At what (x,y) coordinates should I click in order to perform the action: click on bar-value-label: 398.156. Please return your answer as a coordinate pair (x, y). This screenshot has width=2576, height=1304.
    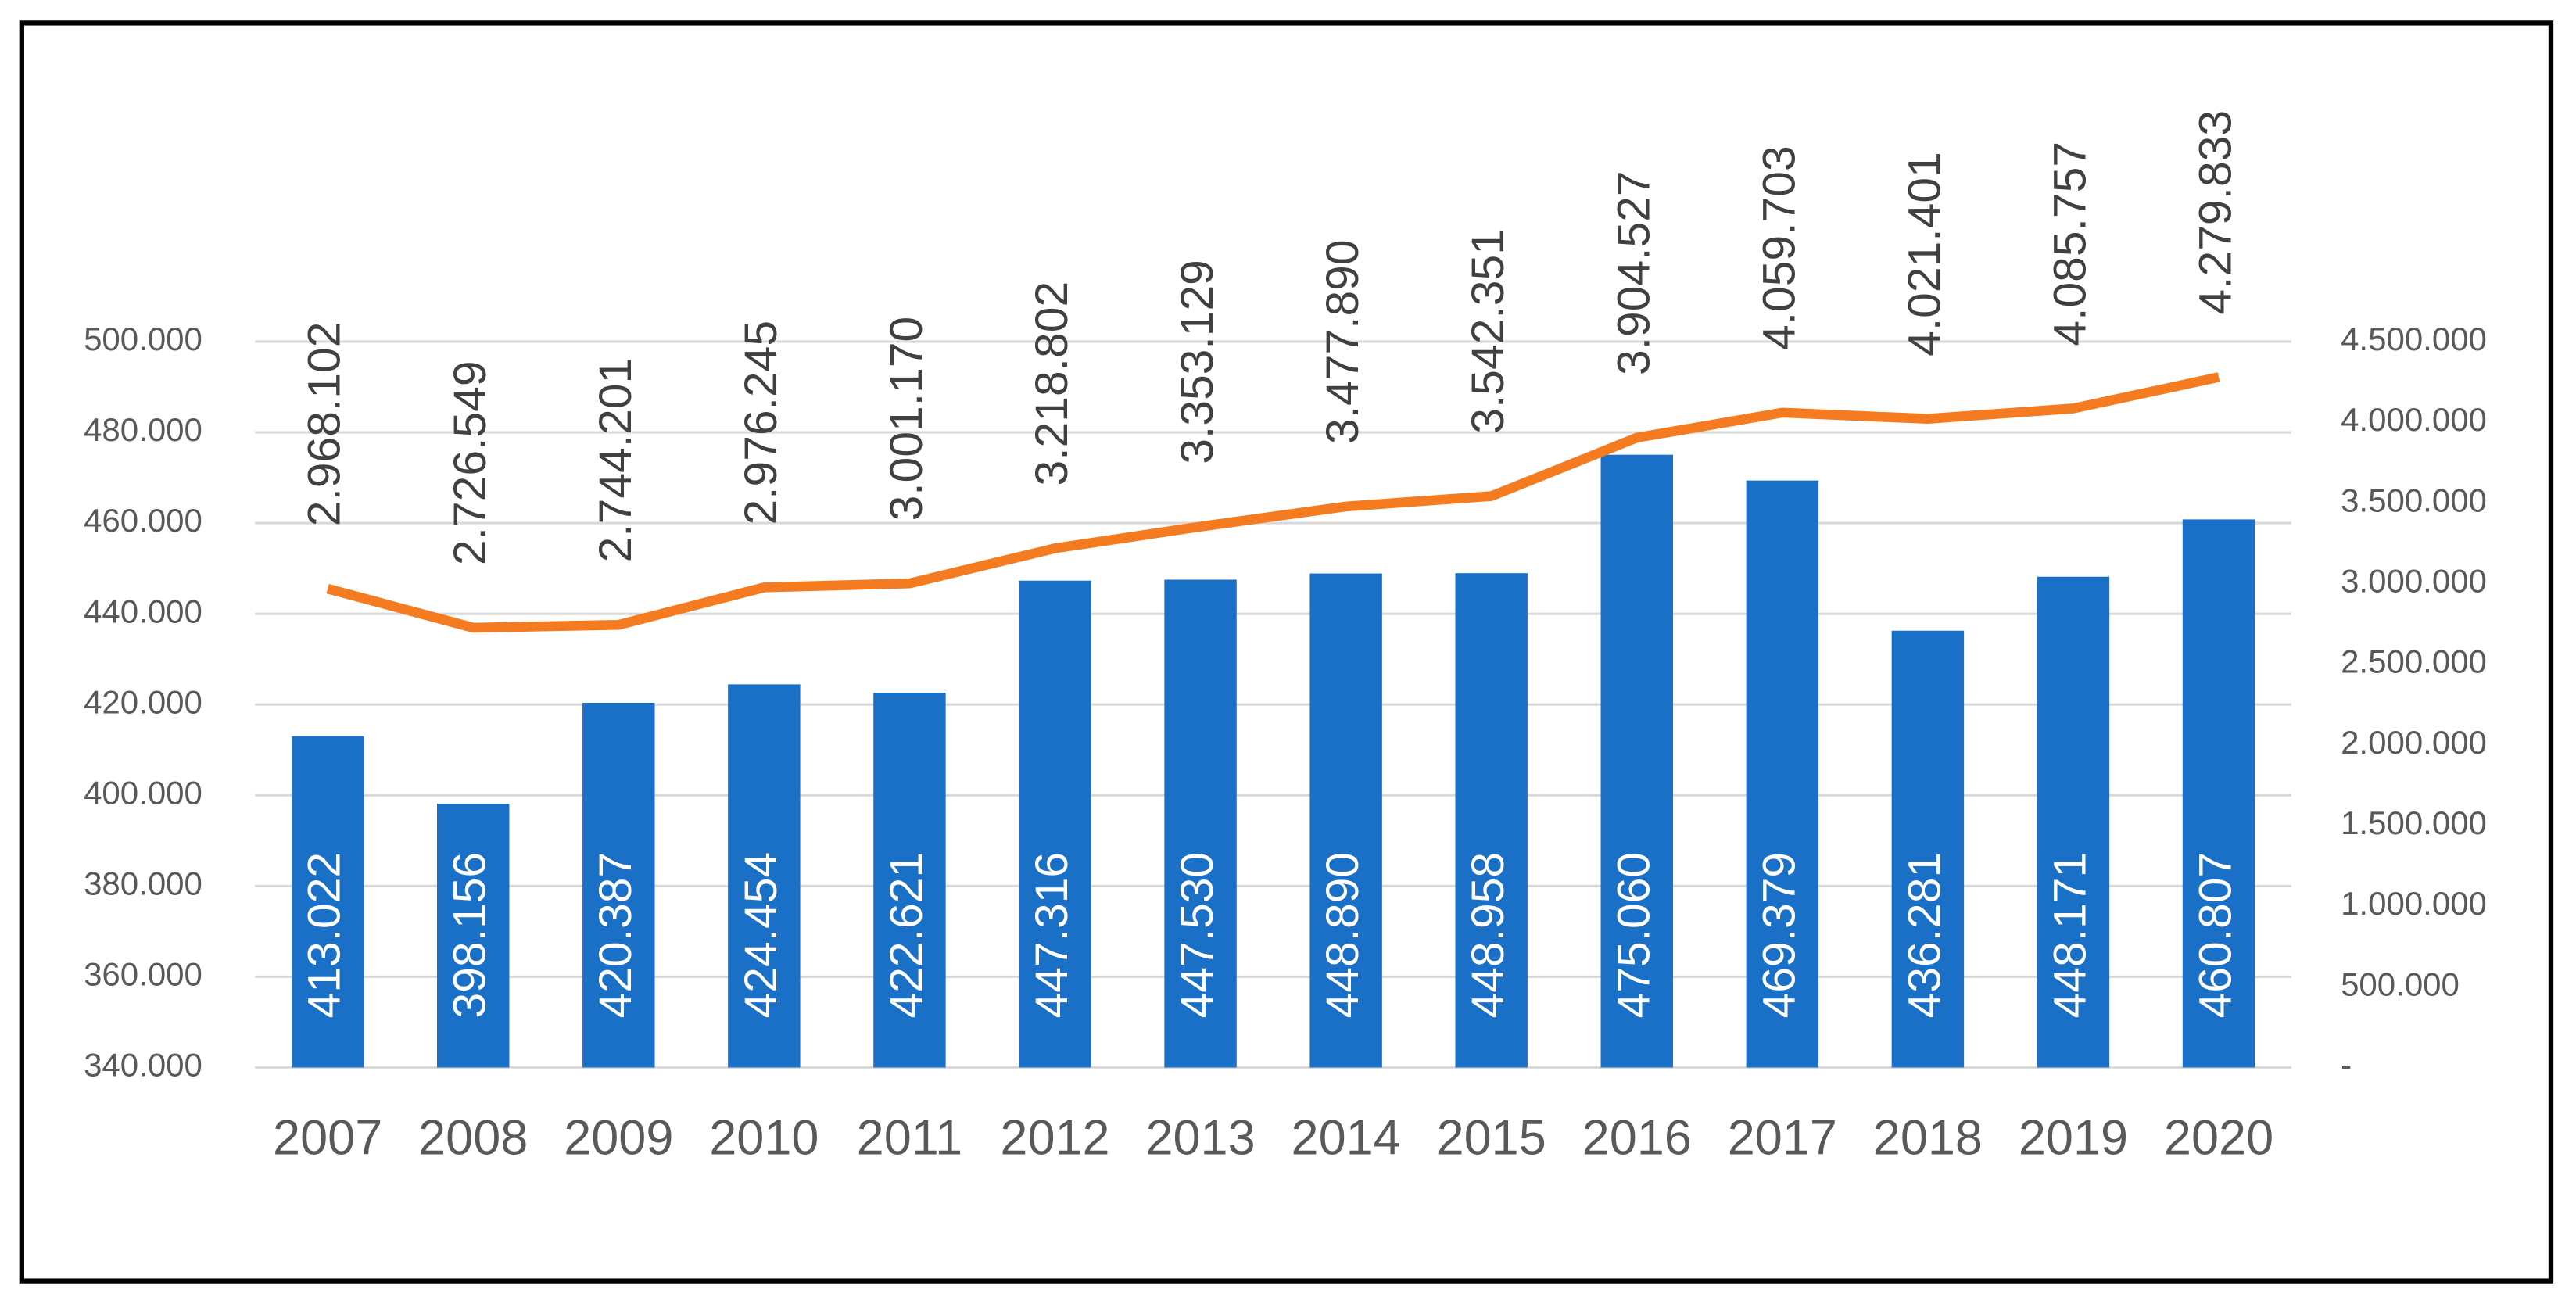
    Looking at the image, I should click on (471, 935).